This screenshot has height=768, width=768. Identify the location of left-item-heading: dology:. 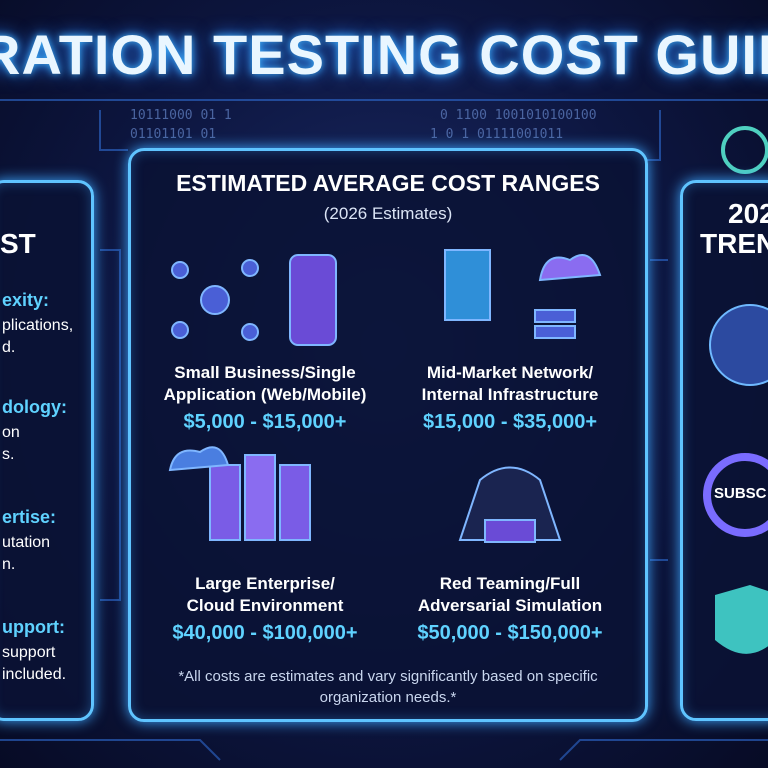
(34, 407).